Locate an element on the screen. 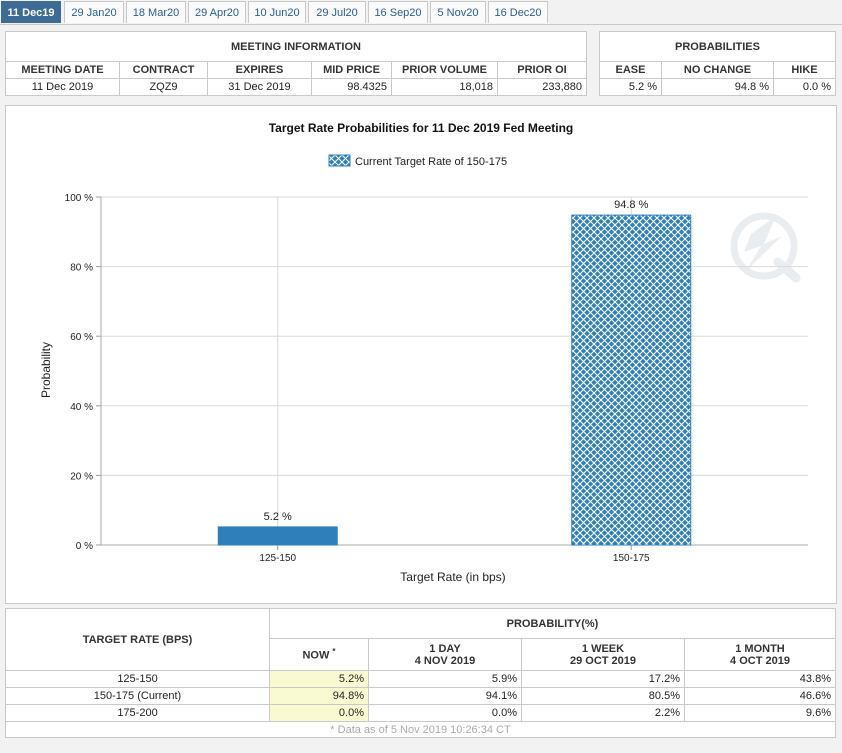 The image size is (842, 753). mid-price-value: 98.4325 is located at coordinates (351, 87).